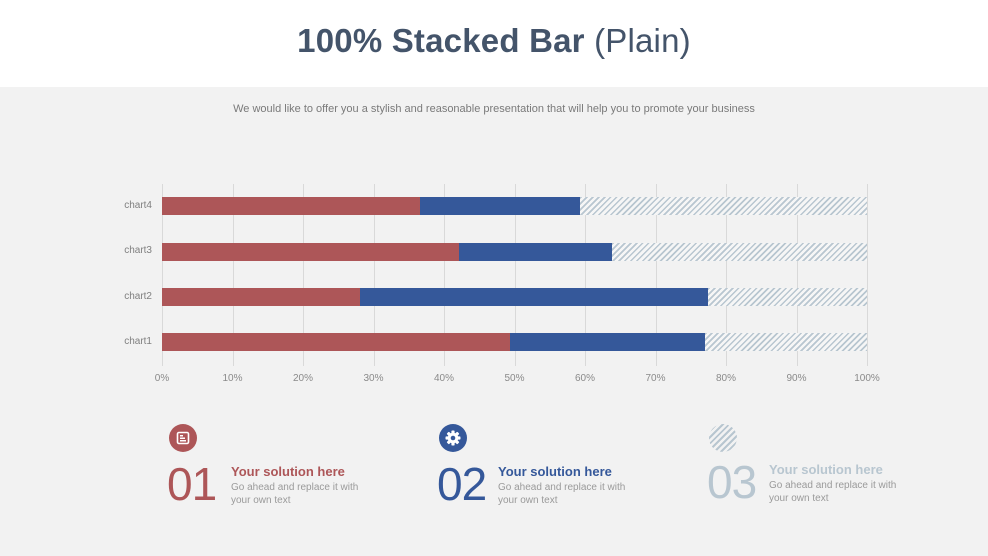 The image size is (988, 556). What do you see at coordinates (192, 484) in the screenshot?
I see `card-number: 01` at bounding box center [192, 484].